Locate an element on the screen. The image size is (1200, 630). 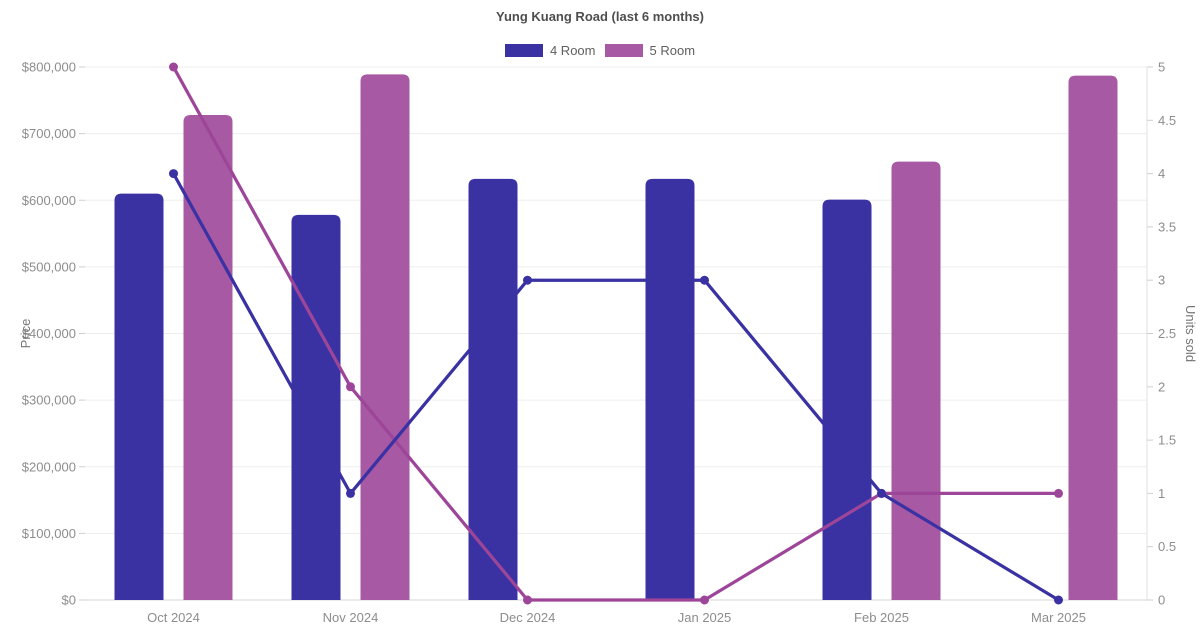
right-tick-label: 3 is located at coordinates (1161, 280).